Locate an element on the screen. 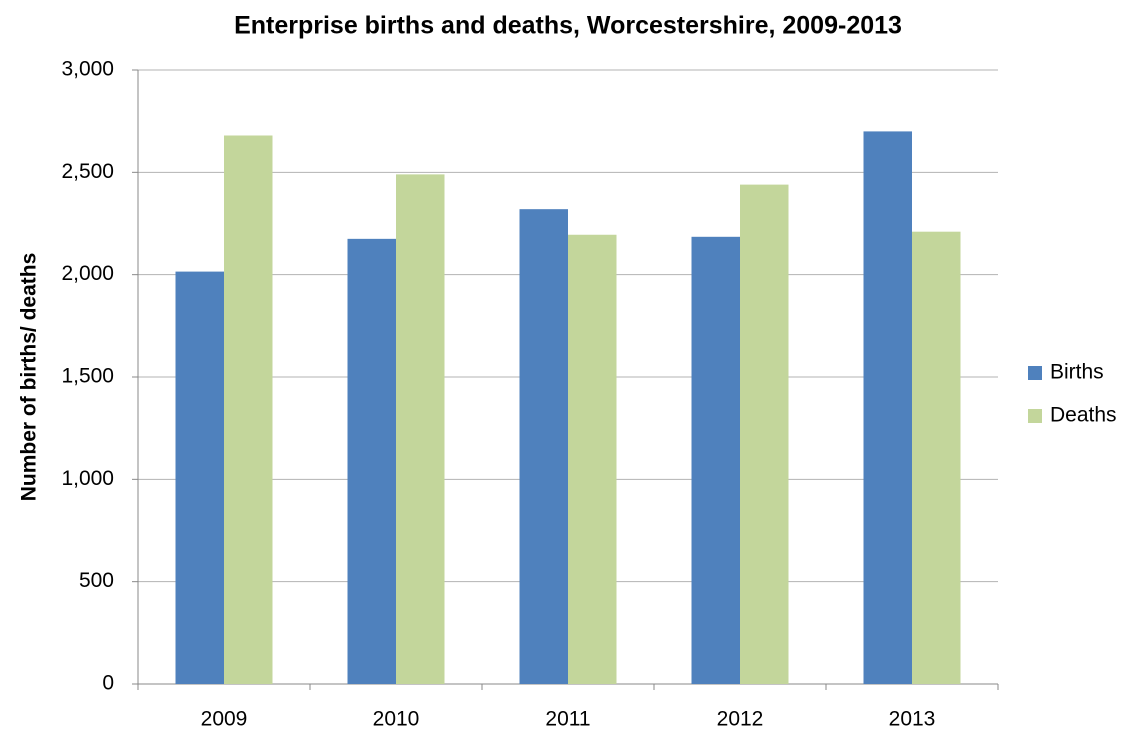 The height and width of the screenshot is (732, 1135). x-tick-label: 2011 is located at coordinates (567, 719).